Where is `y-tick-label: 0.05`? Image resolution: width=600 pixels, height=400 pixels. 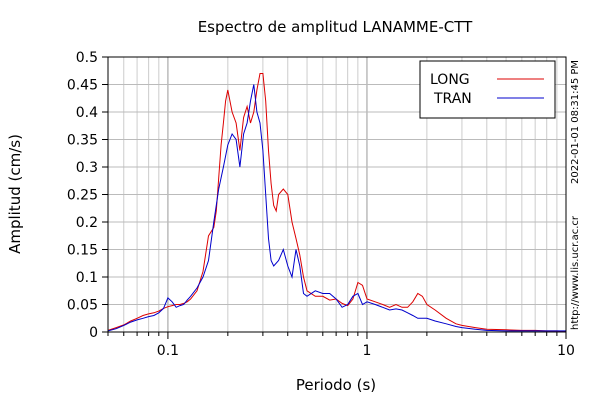
y-tick-label: 0.05 is located at coordinates (82, 306).